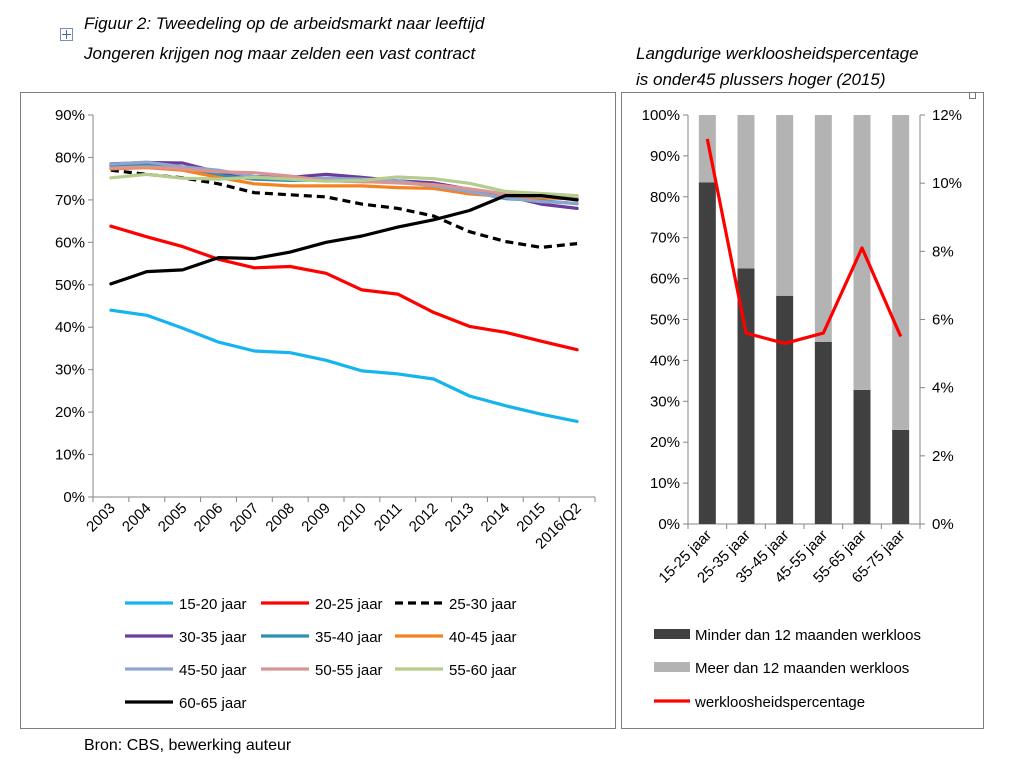 This screenshot has height=774, width=1013. What do you see at coordinates (483, 637) in the screenshot?
I see `legend-label: 40-45 jaar` at bounding box center [483, 637].